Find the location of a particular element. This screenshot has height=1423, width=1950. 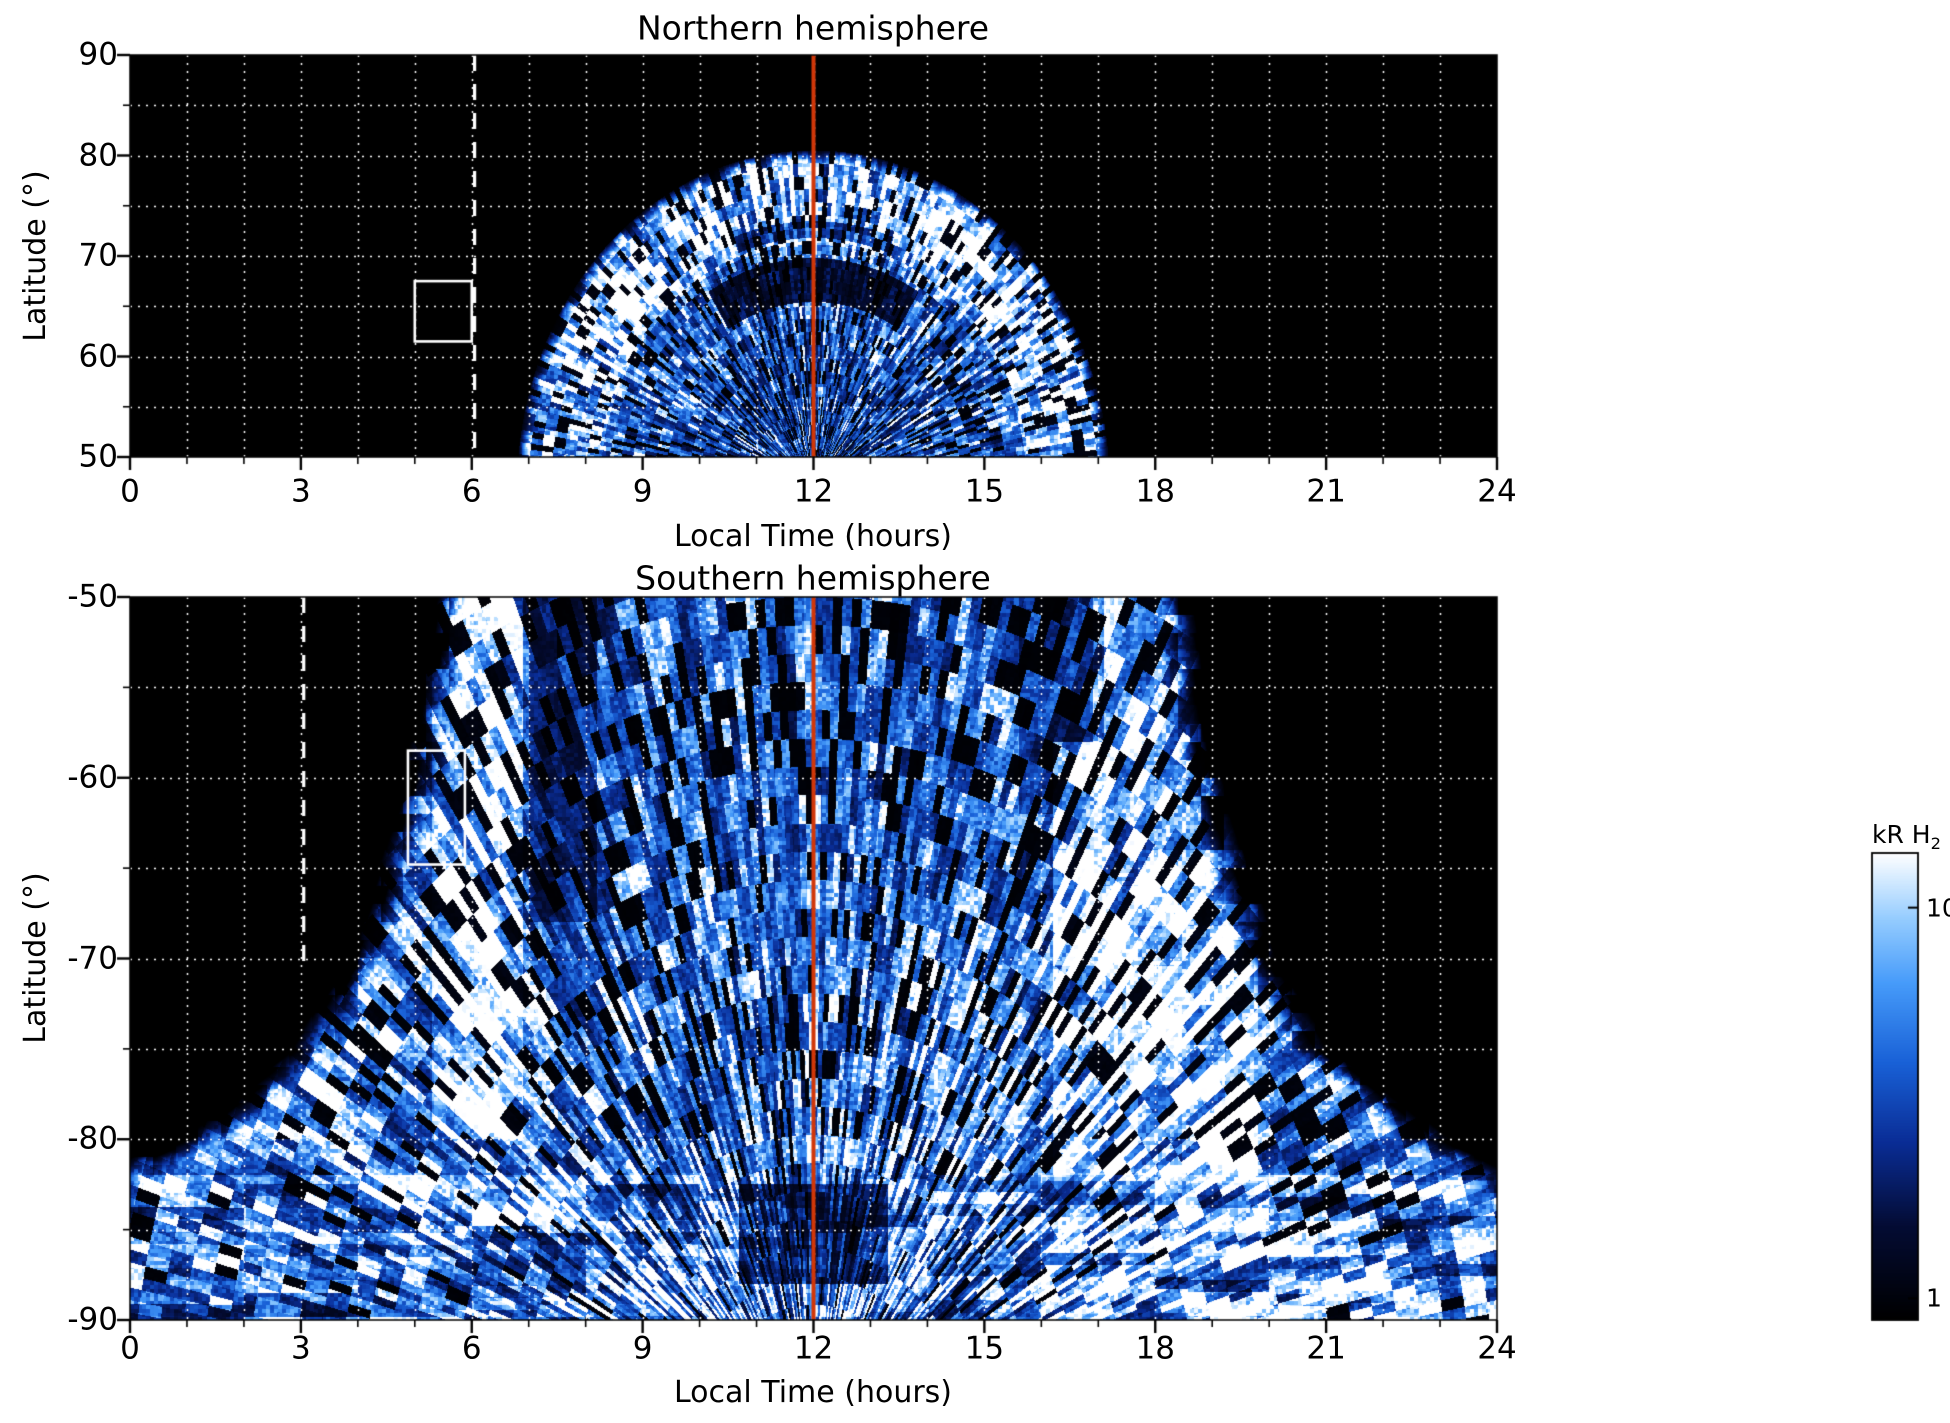

north-x-tick-label: 24 is located at coordinates (1497, 491).